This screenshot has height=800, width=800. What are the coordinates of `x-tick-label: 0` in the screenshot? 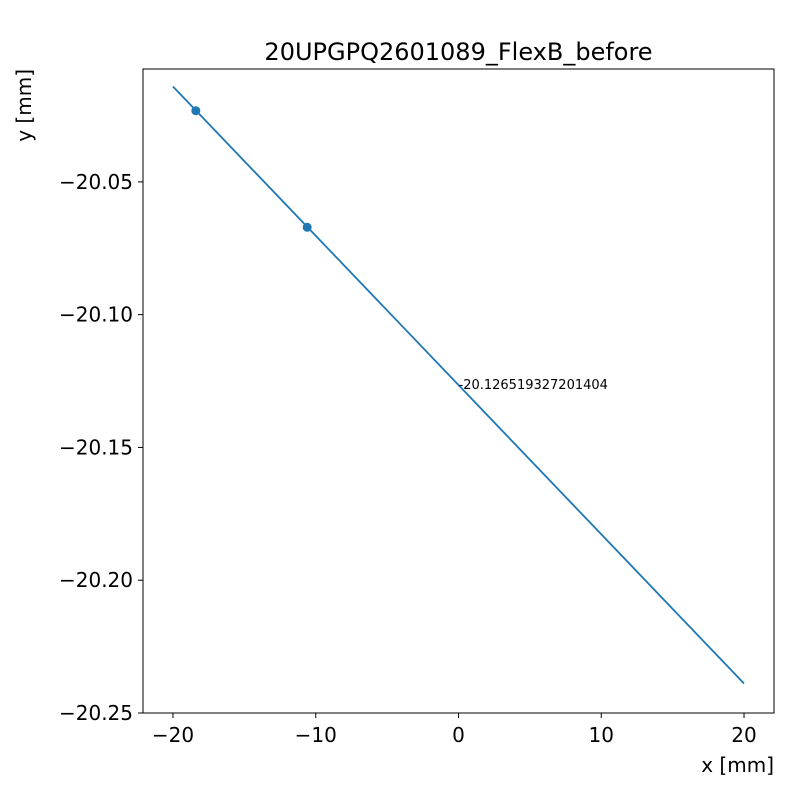 It's located at (458, 735).